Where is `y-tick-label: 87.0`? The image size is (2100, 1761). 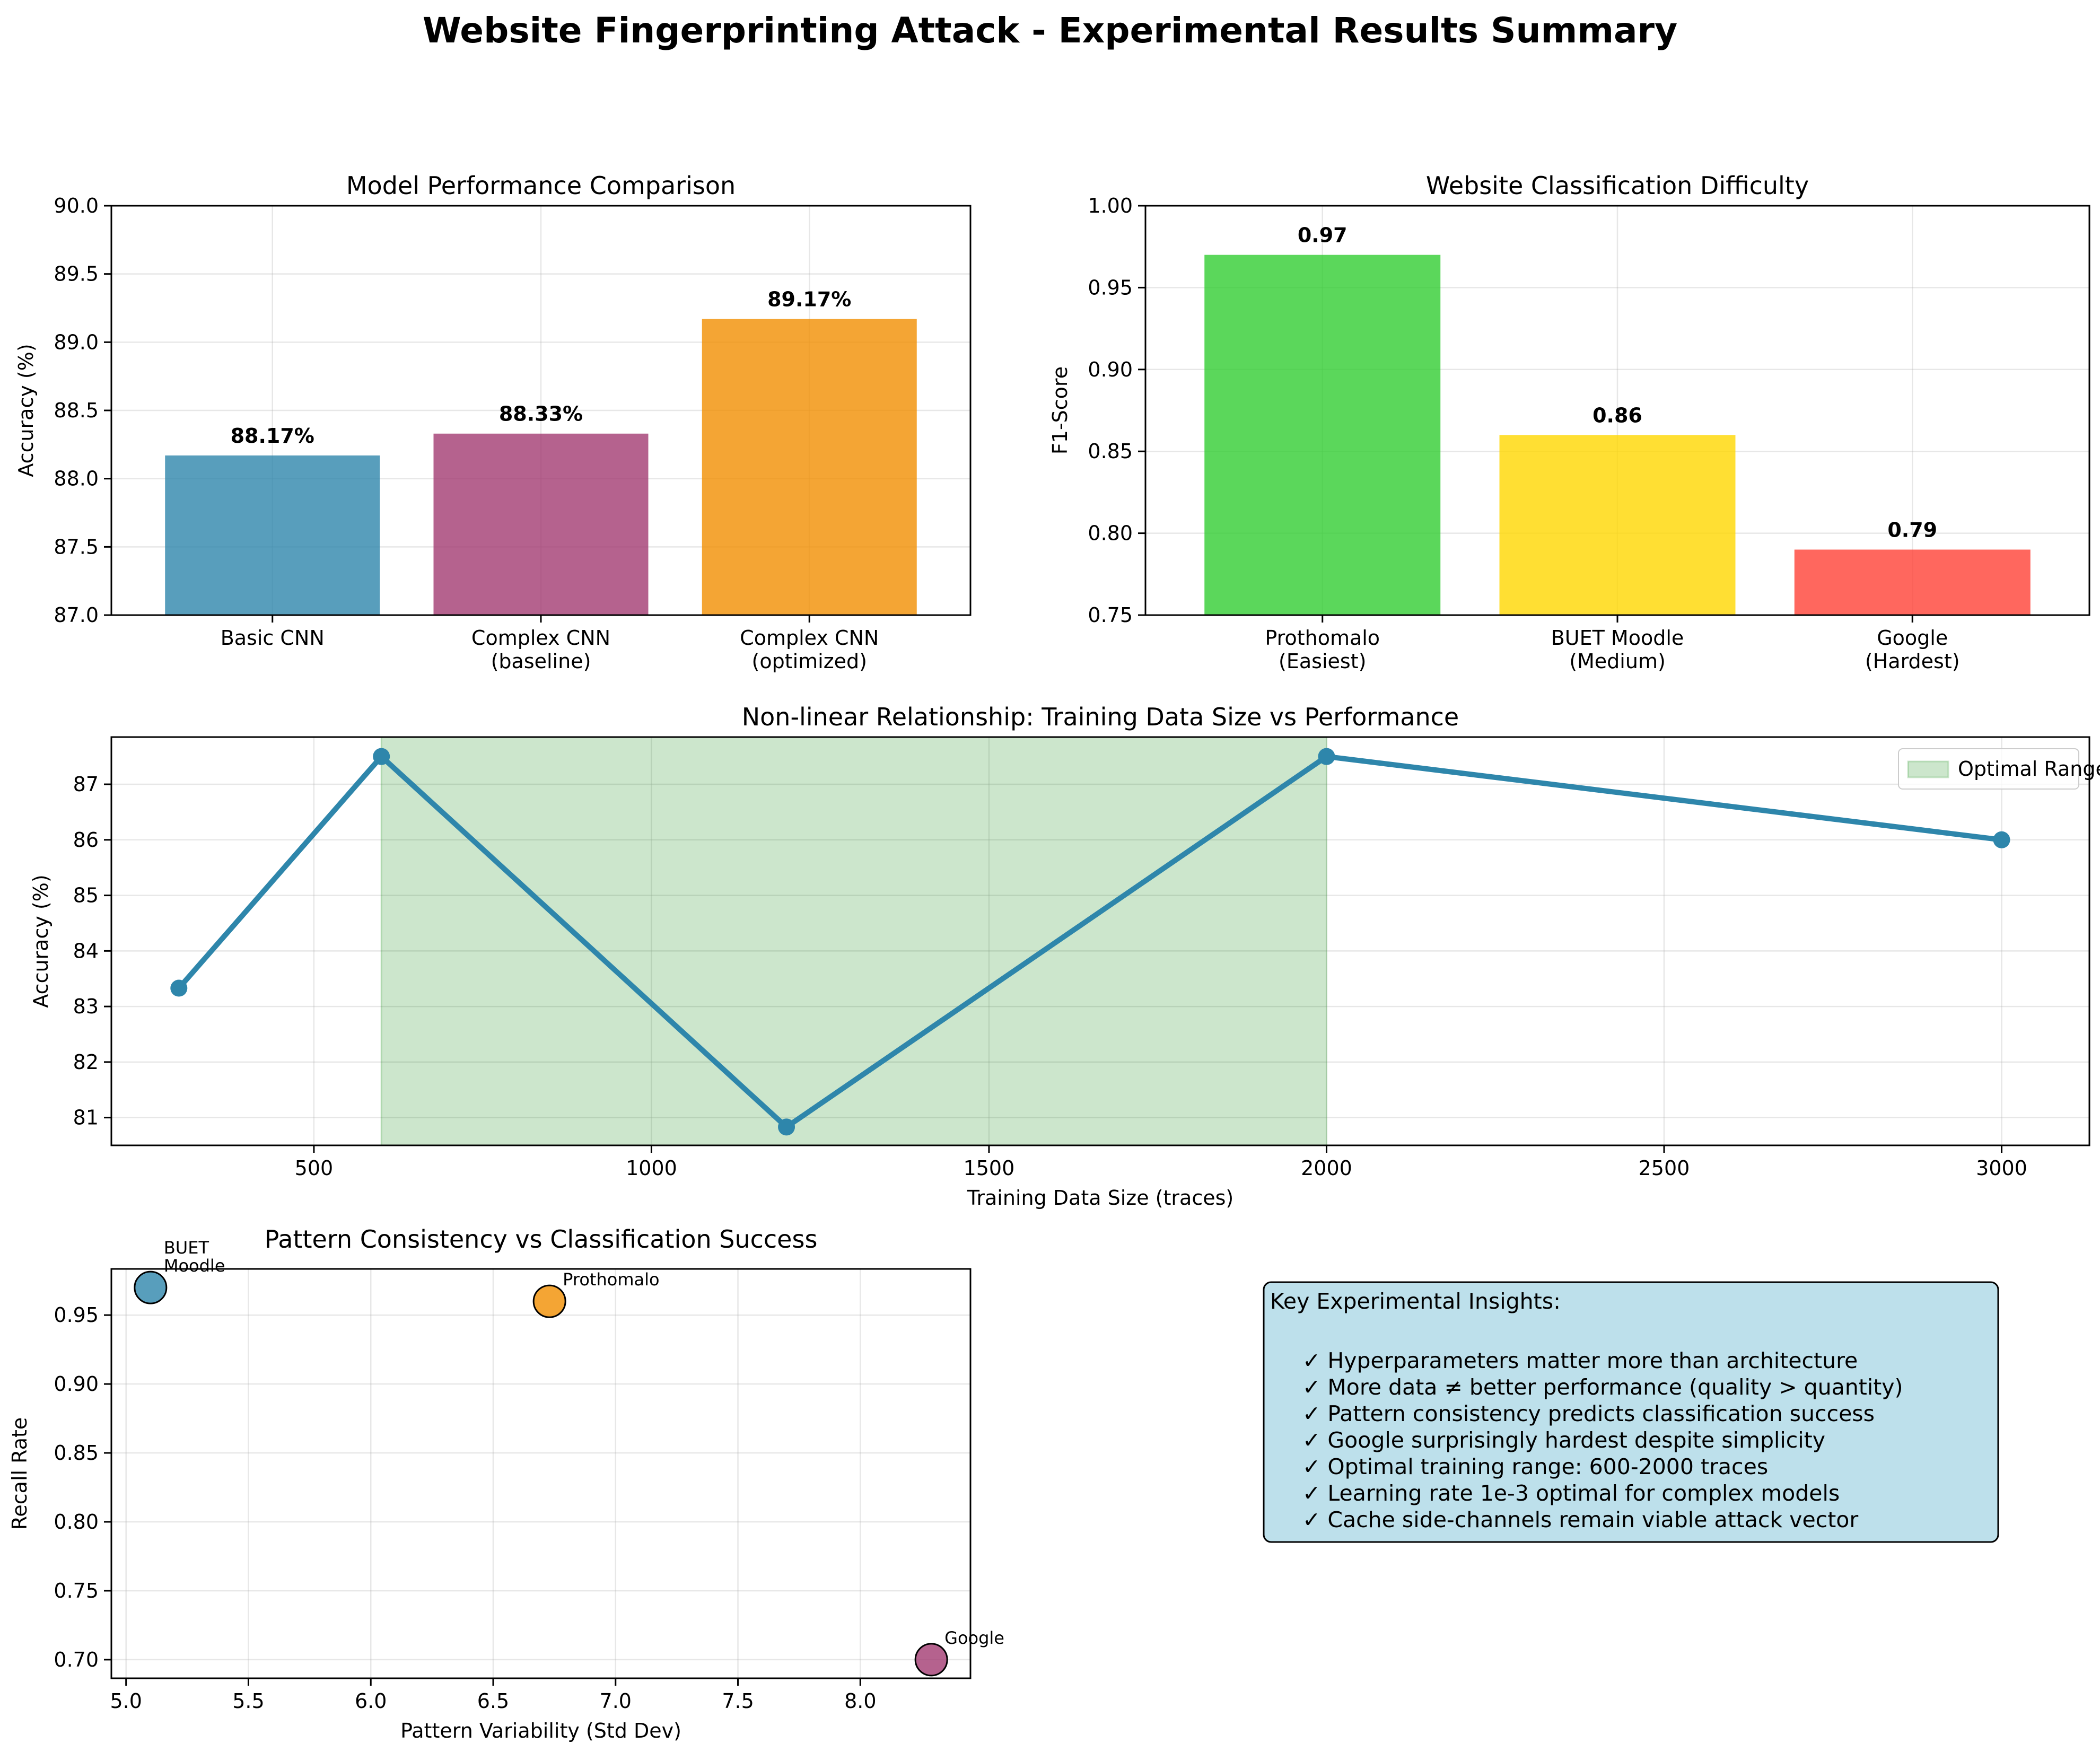
y-tick-label: 87.0 is located at coordinates (76, 615).